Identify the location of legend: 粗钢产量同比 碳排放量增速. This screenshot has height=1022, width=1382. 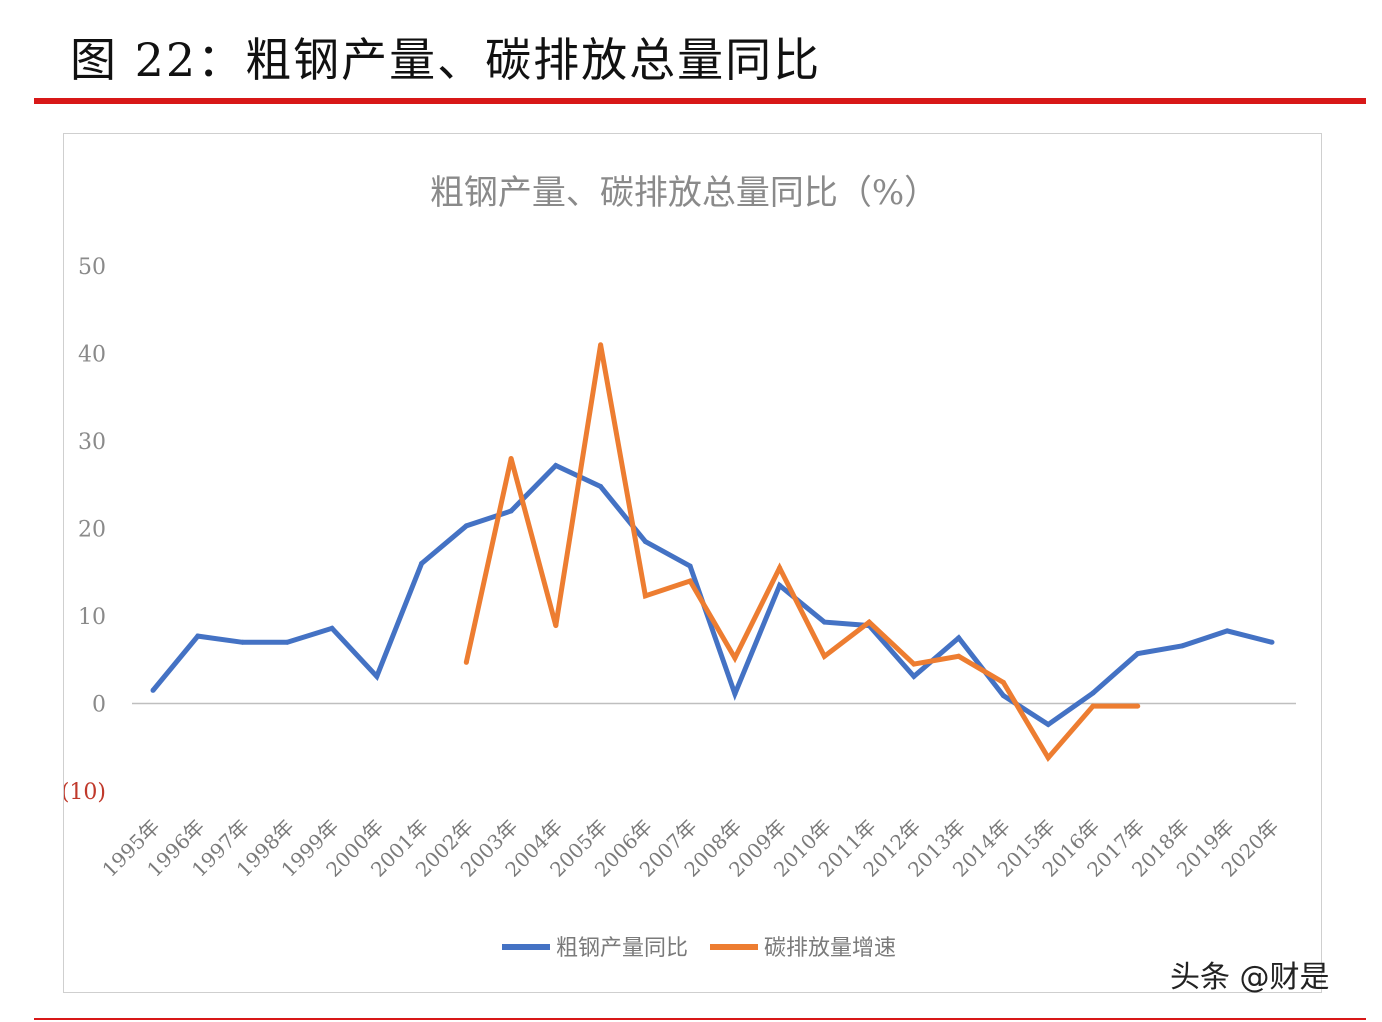
(699, 948).